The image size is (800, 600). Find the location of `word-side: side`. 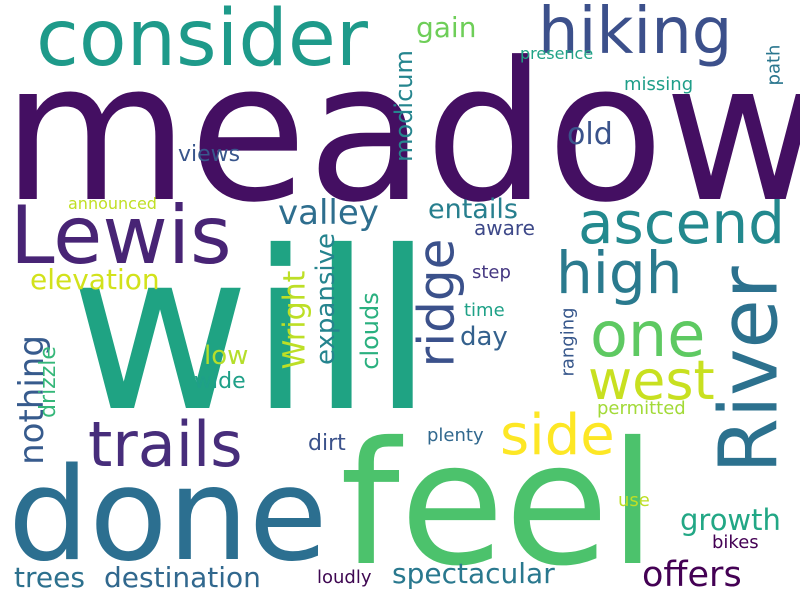

word-side: side is located at coordinates (557, 435).